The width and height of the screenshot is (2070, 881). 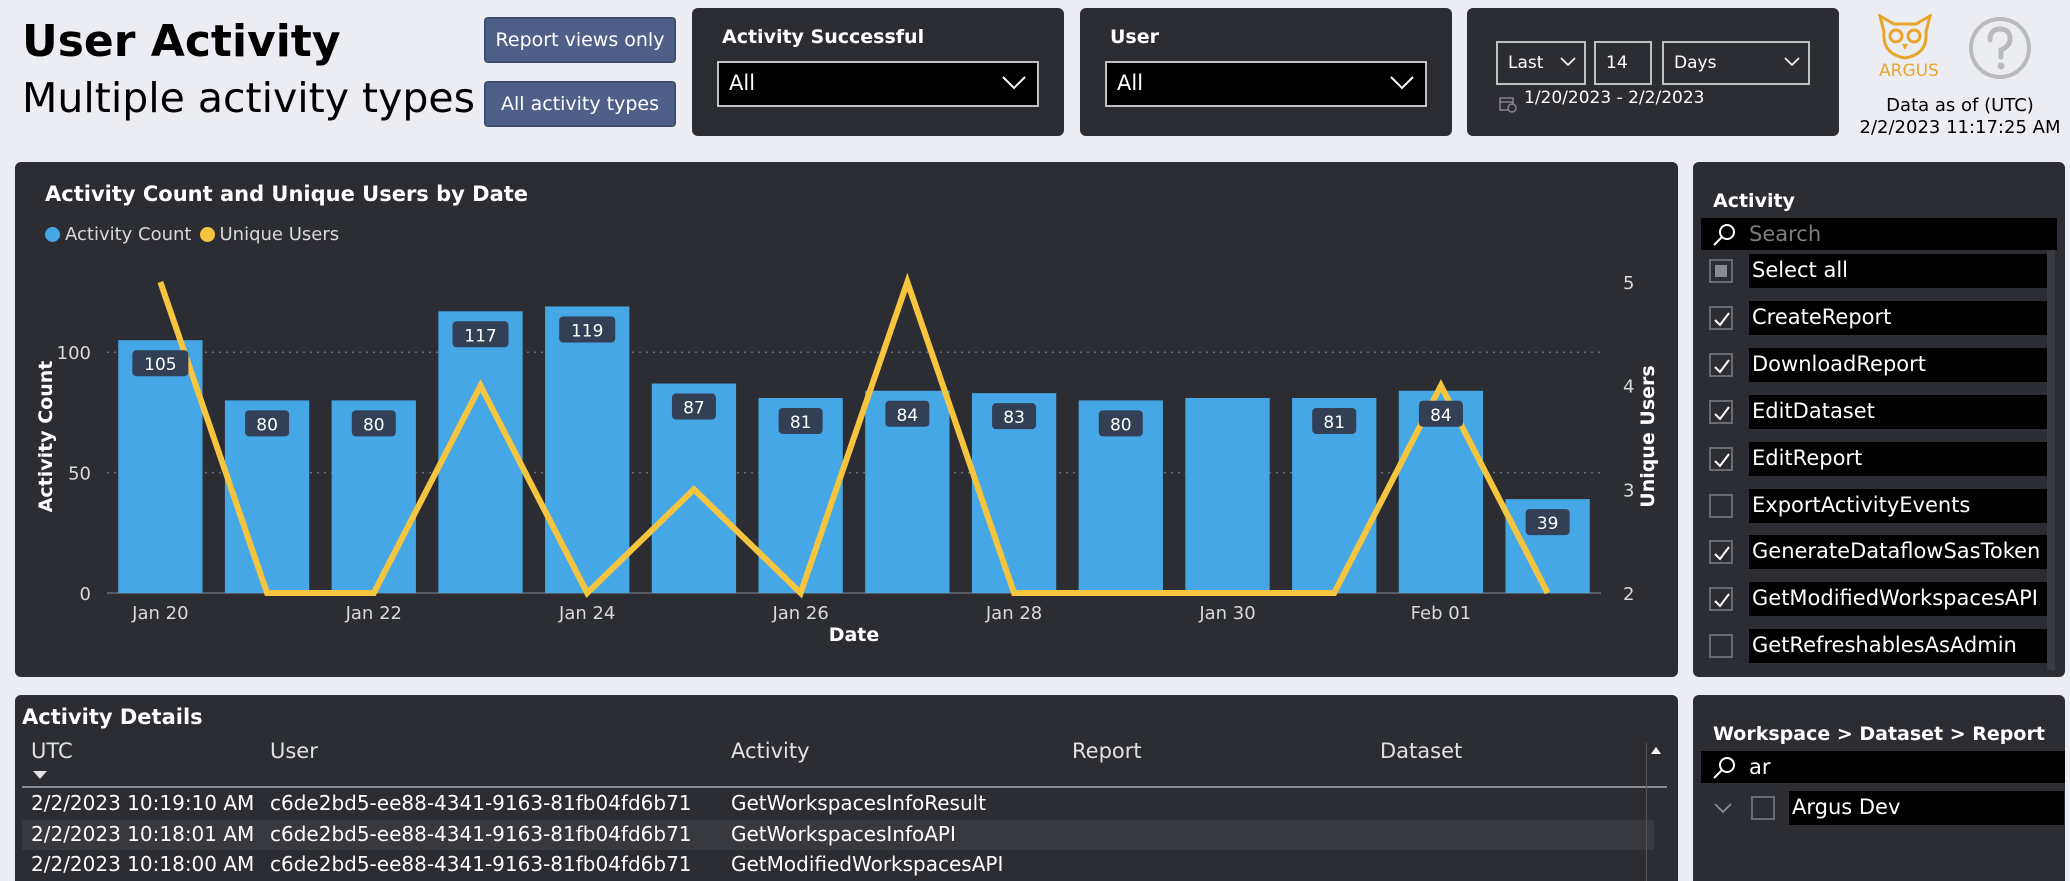 What do you see at coordinates (1013, 613) in the screenshot?
I see `x-tick-label: Jan 28` at bounding box center [1013, 613].